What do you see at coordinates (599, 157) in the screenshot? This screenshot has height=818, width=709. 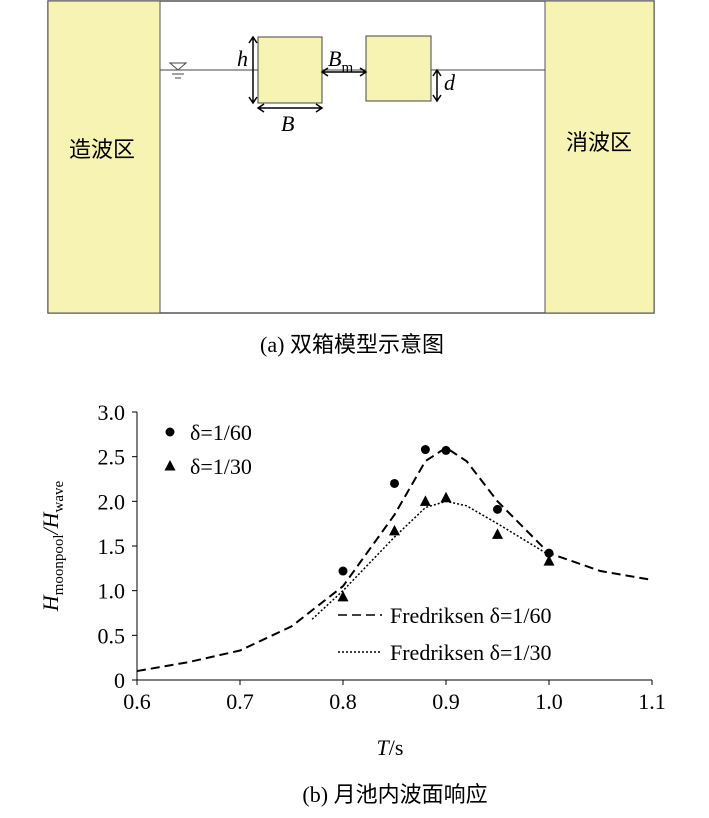 I see `absorber-zone` at bounding box center [599, 157].